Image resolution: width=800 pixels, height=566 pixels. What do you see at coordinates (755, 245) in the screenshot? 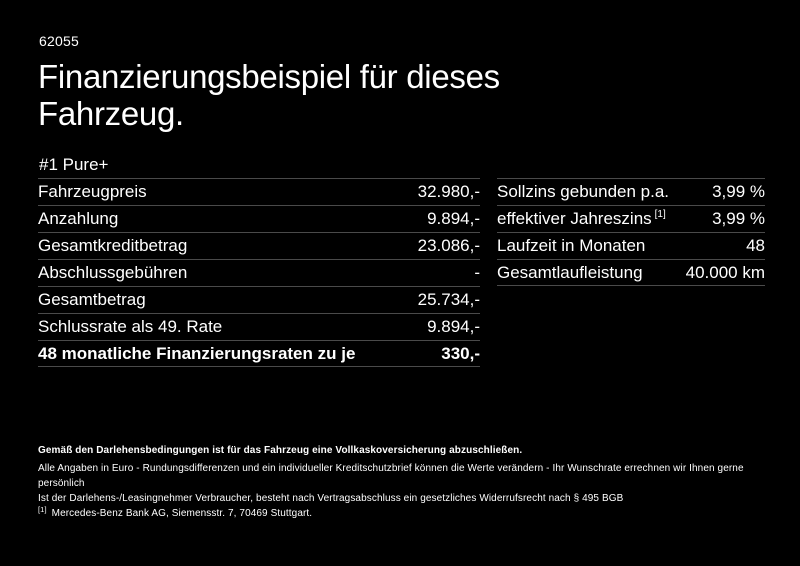
I see `row-value: 48` at bounding box center [755, 245].